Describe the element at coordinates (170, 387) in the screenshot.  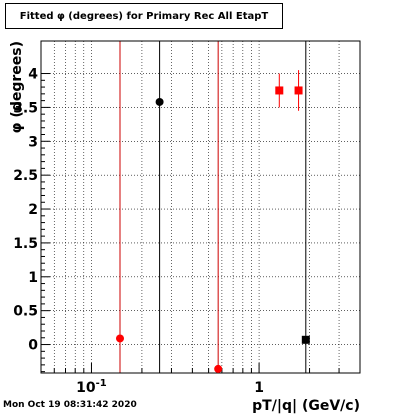
I see `x-tick-labels: 10-1 1` at that location.